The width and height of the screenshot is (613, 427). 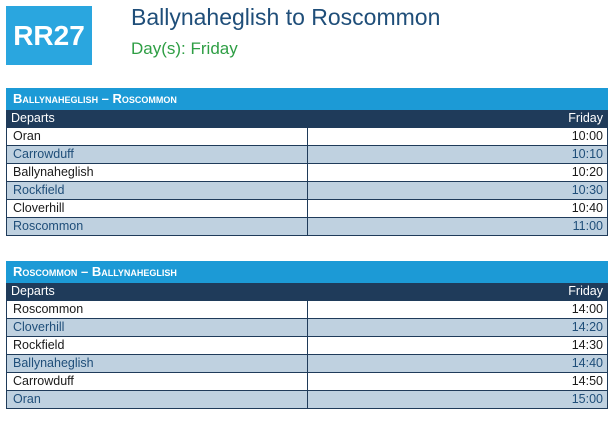 What do you see at coordinates (457, 208) in the screenshot?
I see `departure-time: 10:40` at bounding box center [457, 208].